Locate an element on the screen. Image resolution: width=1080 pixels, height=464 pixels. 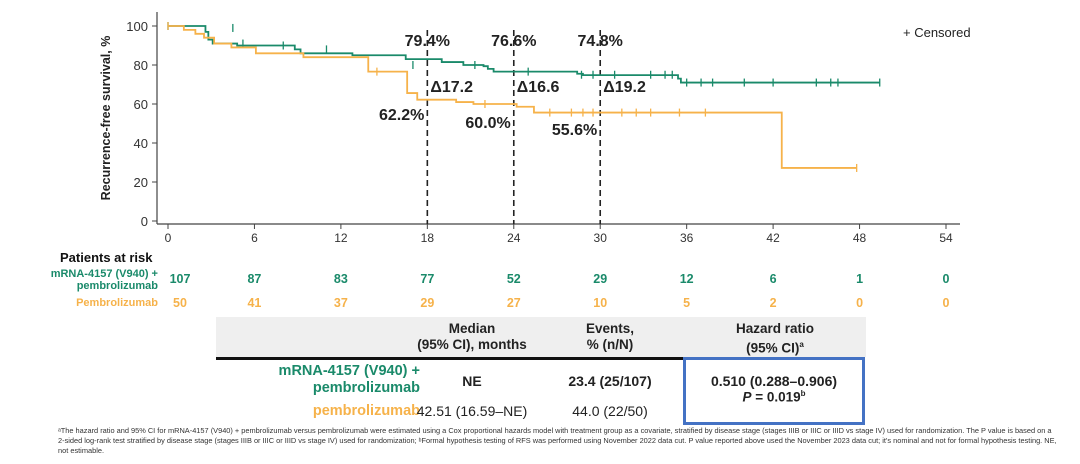
y-tick-label: 20 is located at coordinates (141, 182).